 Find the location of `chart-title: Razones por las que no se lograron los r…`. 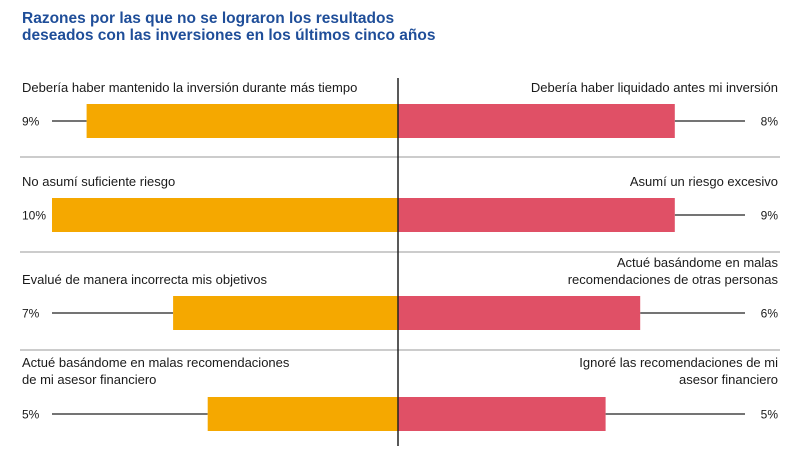

chart-title: Razones por las que no se lograron los r… is located at coordinates (302, 27).